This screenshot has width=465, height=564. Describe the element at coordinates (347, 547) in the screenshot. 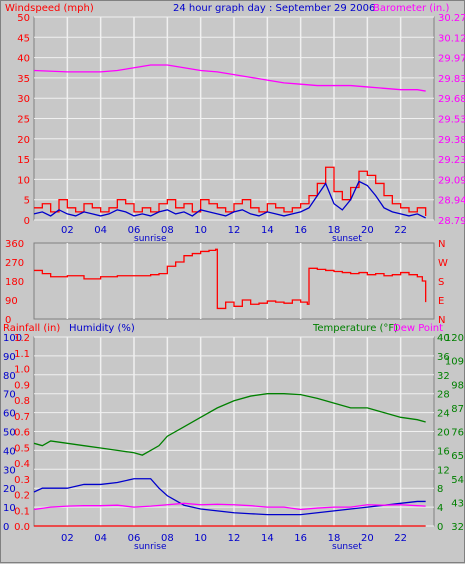

I see `sunset-label-2: sunset` at that location.